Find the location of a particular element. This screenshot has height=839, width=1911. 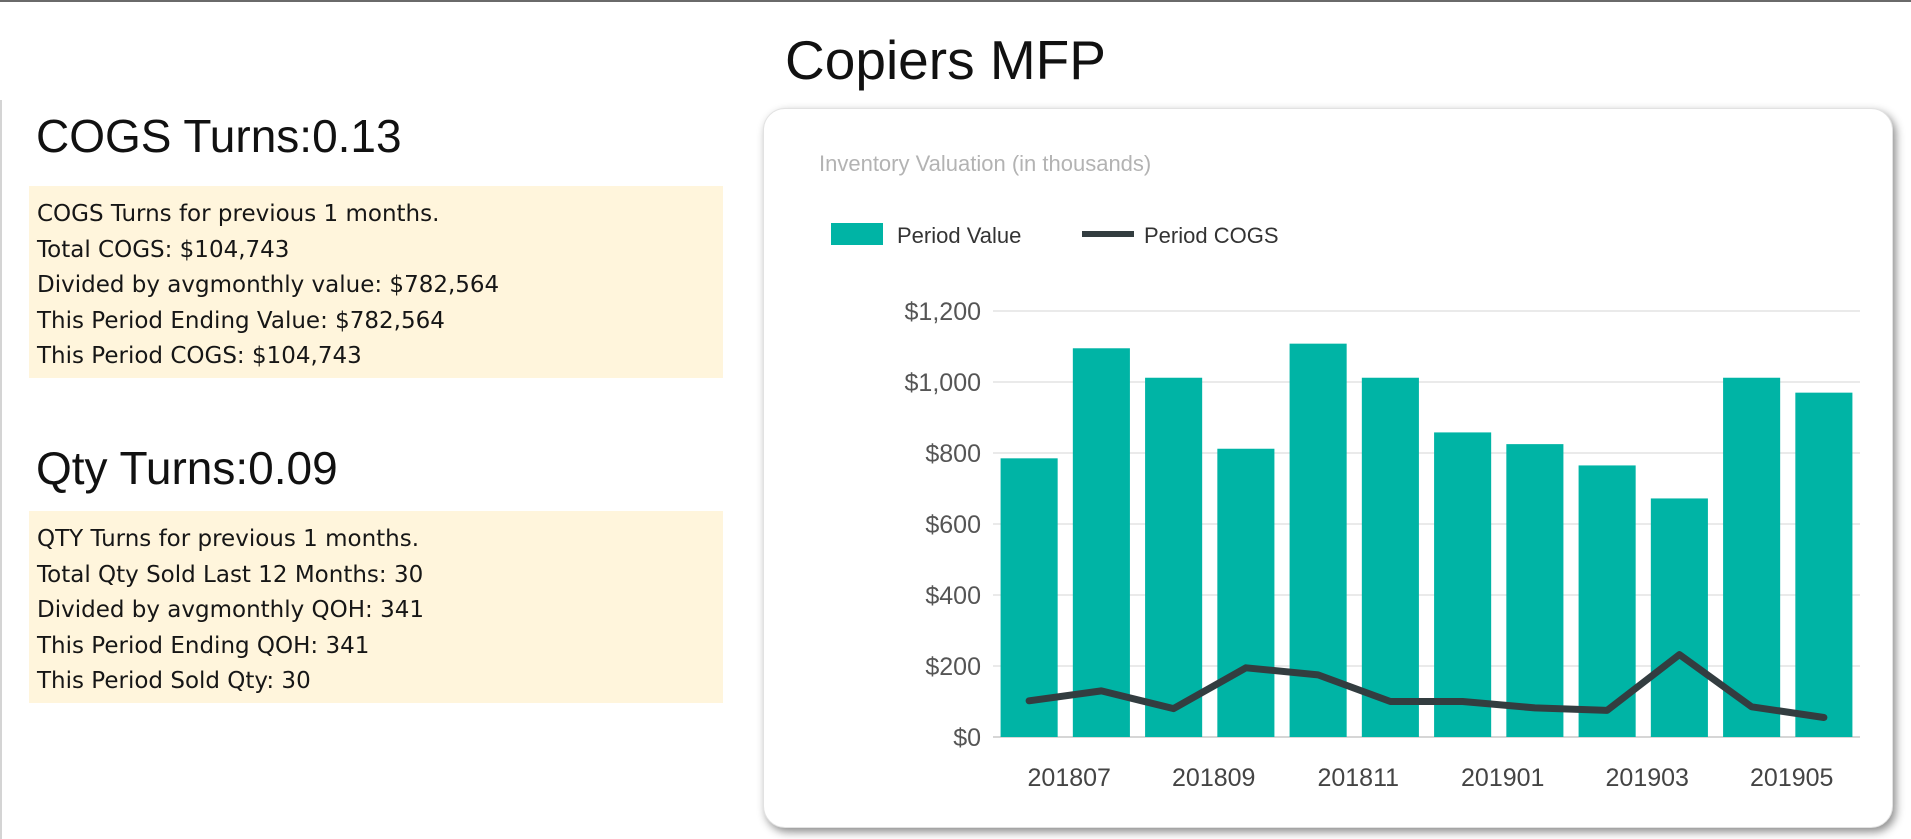

qty-info-line: Divided by avgmonthly QOH: 341 is located at coordinates (231, 610).